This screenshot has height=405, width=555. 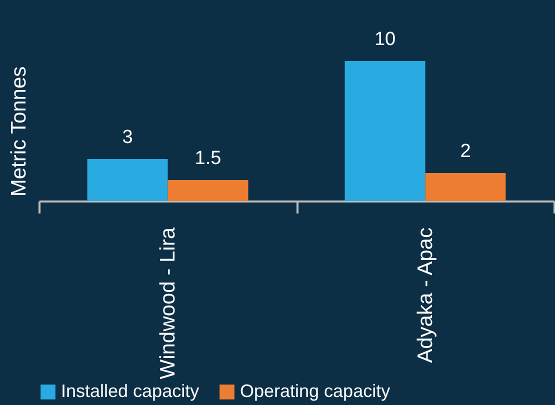 I want to click on data-label: 10, so click(x=385, y=39).